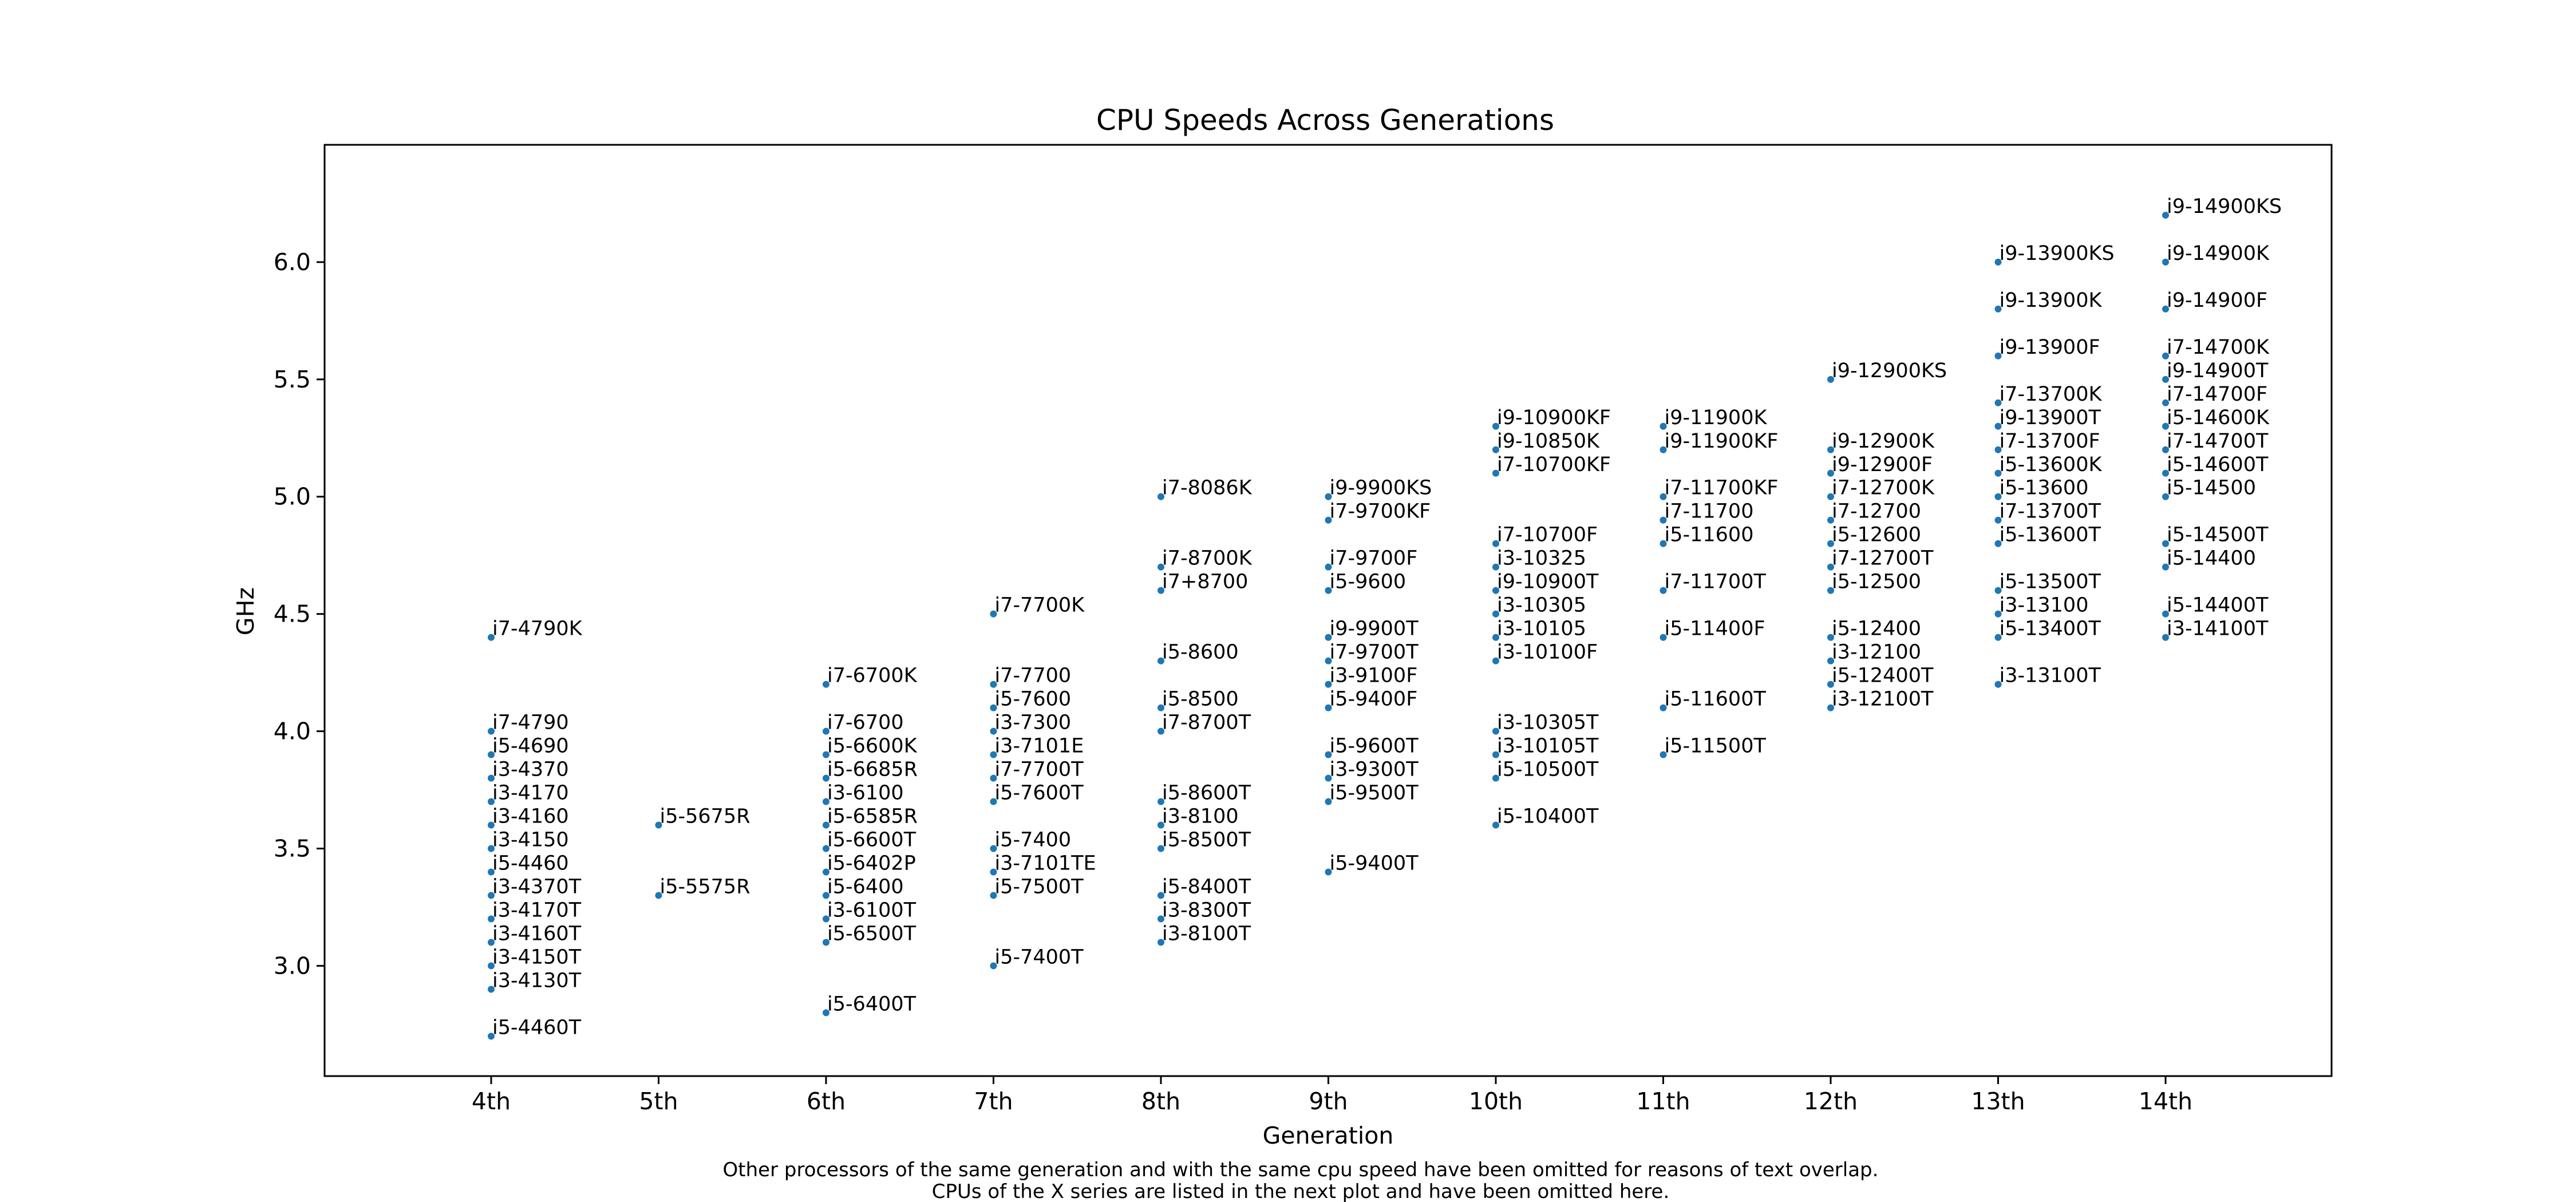  Describe the element at coordinates (1381, 489) in the screenshot. I see `point-label: i9-9900KS` at that location.